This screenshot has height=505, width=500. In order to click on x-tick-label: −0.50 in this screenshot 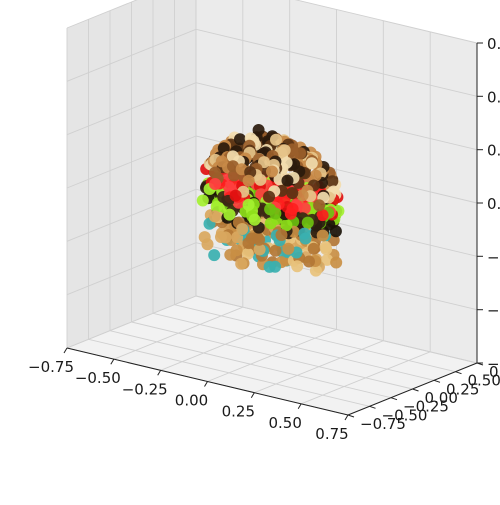, I will do `click(98, 378)`.